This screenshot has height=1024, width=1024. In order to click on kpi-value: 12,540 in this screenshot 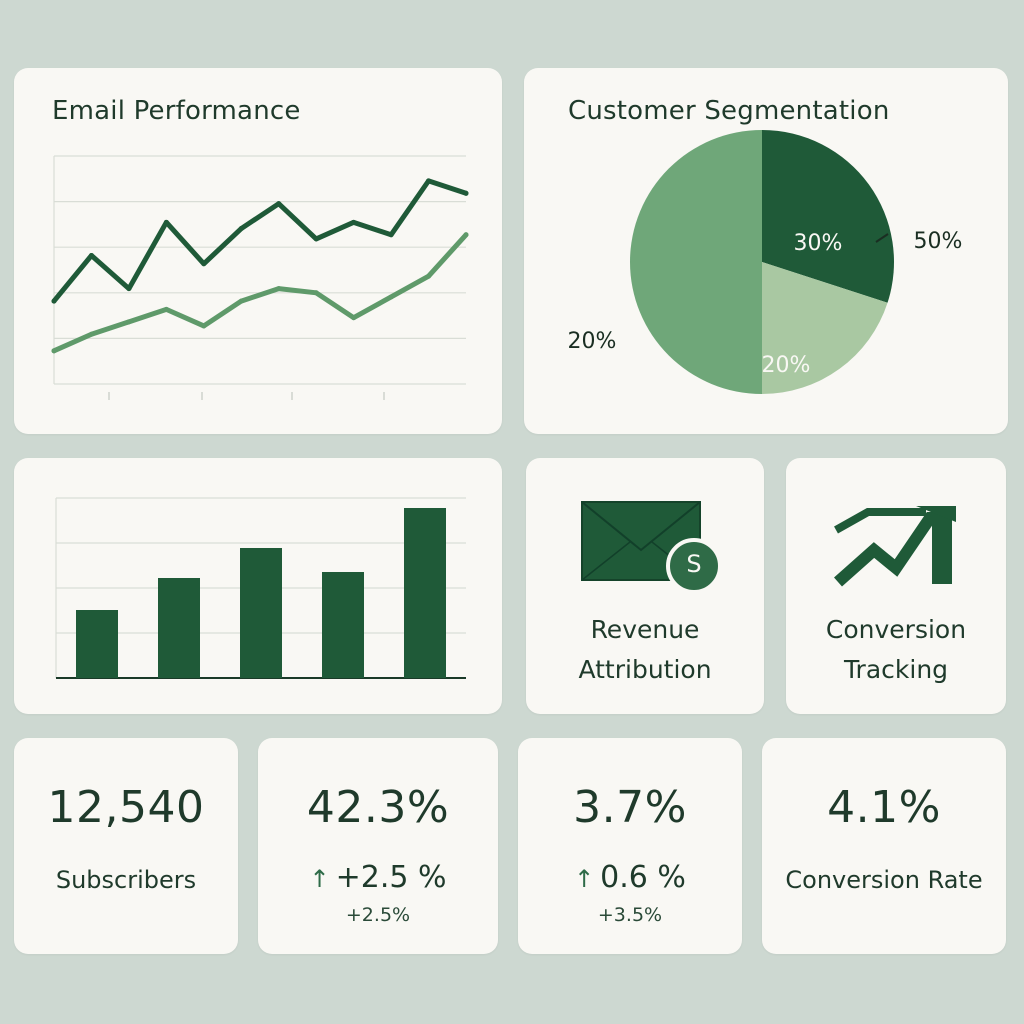, I will do `click(126, 807)`.